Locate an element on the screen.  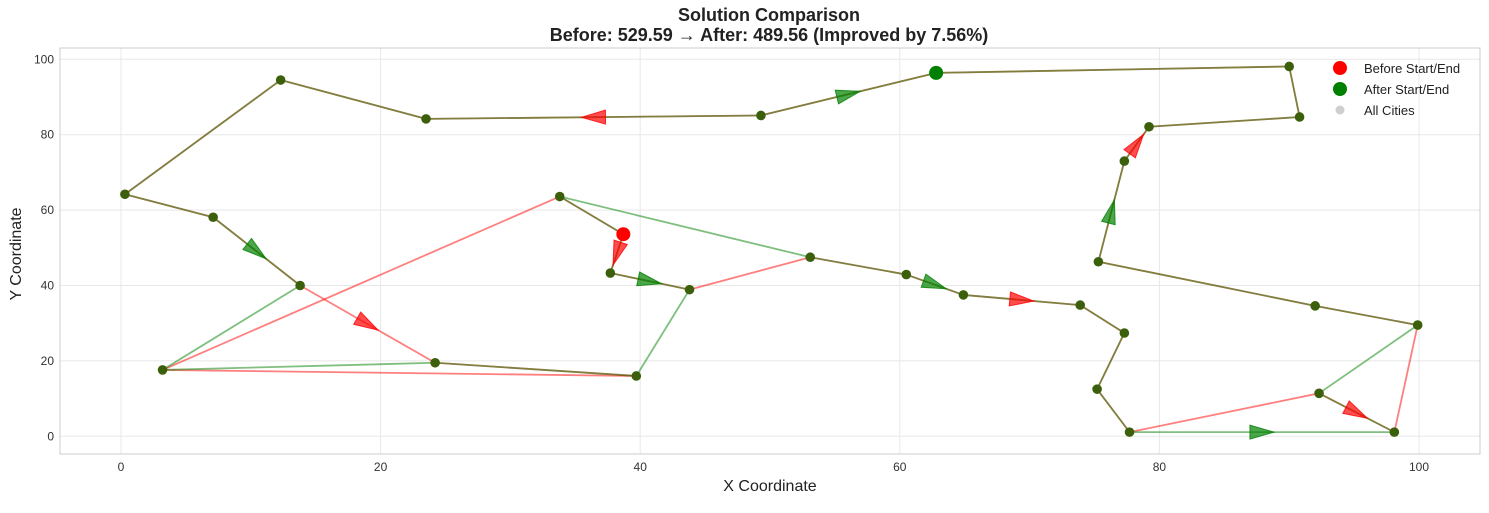
x-tick-label: 0 is located at coordinates (121, 467).